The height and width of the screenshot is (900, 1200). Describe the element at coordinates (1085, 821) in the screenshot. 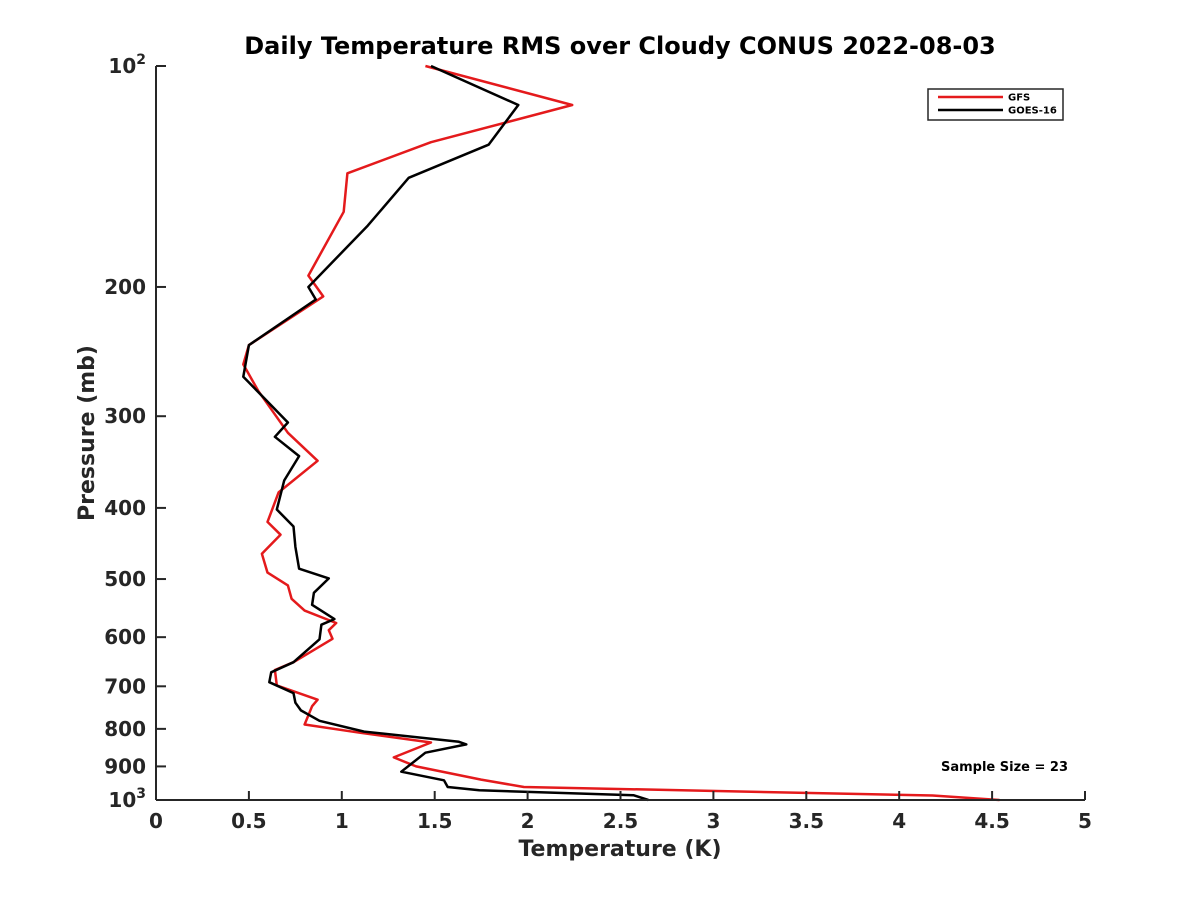

I see `x-tick-label: 5` at that location.